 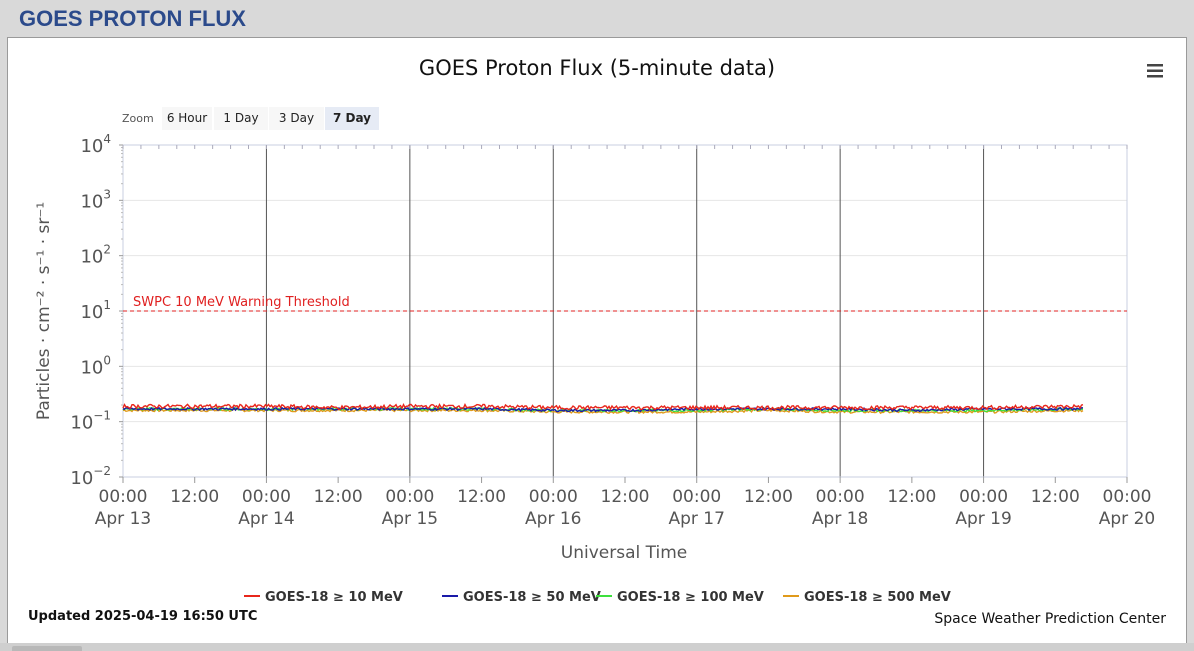 What do you see at coordinates (138, 118) in the screenshot?
I see `zoom-label: Zoom` at bounding box center [138, 118].